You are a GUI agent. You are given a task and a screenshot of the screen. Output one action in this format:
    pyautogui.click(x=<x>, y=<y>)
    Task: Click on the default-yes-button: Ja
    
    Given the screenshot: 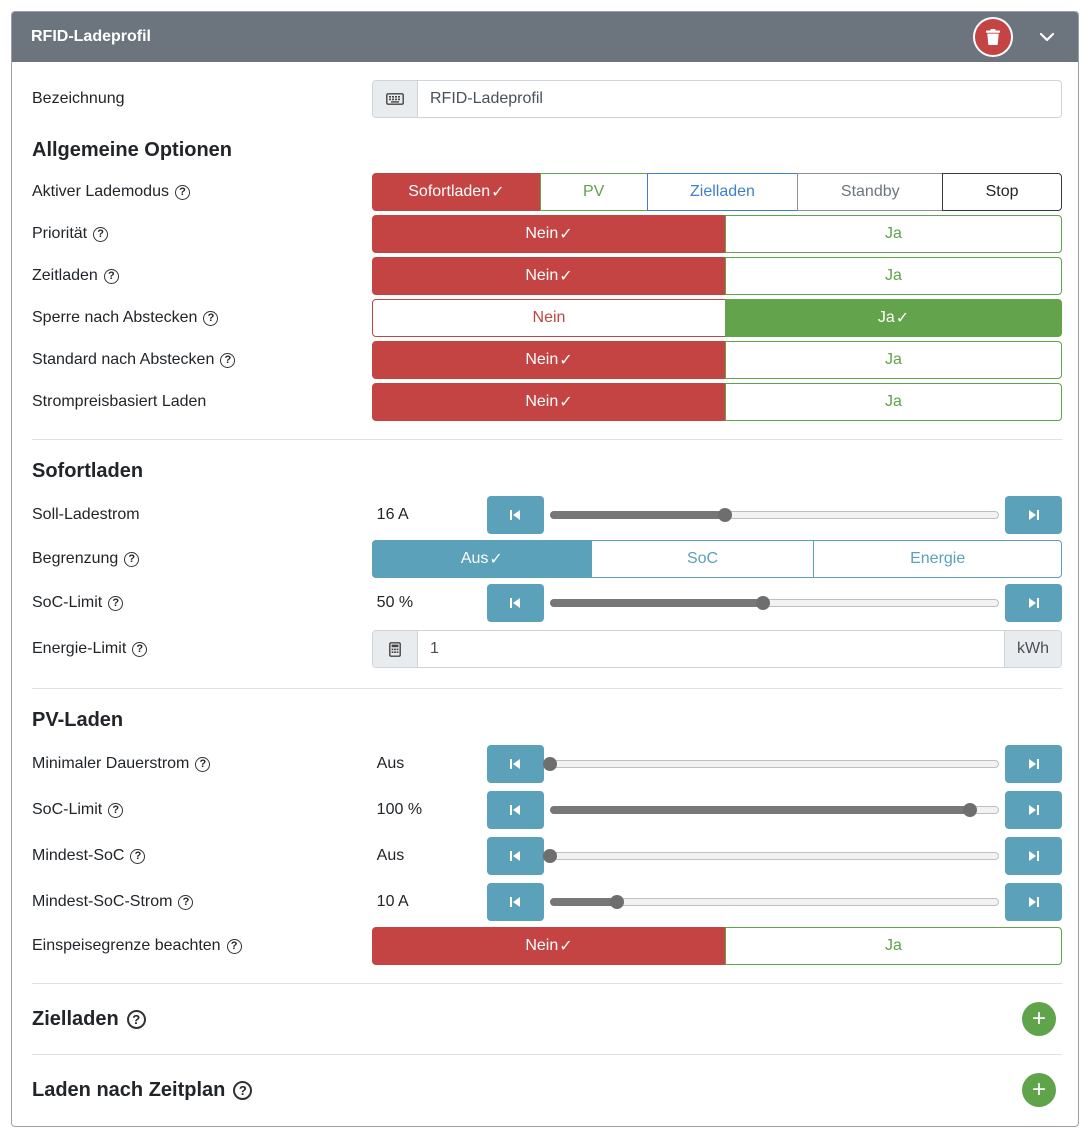 What is the action you would take?
    pyautogui.click(x=893, y=360)
    